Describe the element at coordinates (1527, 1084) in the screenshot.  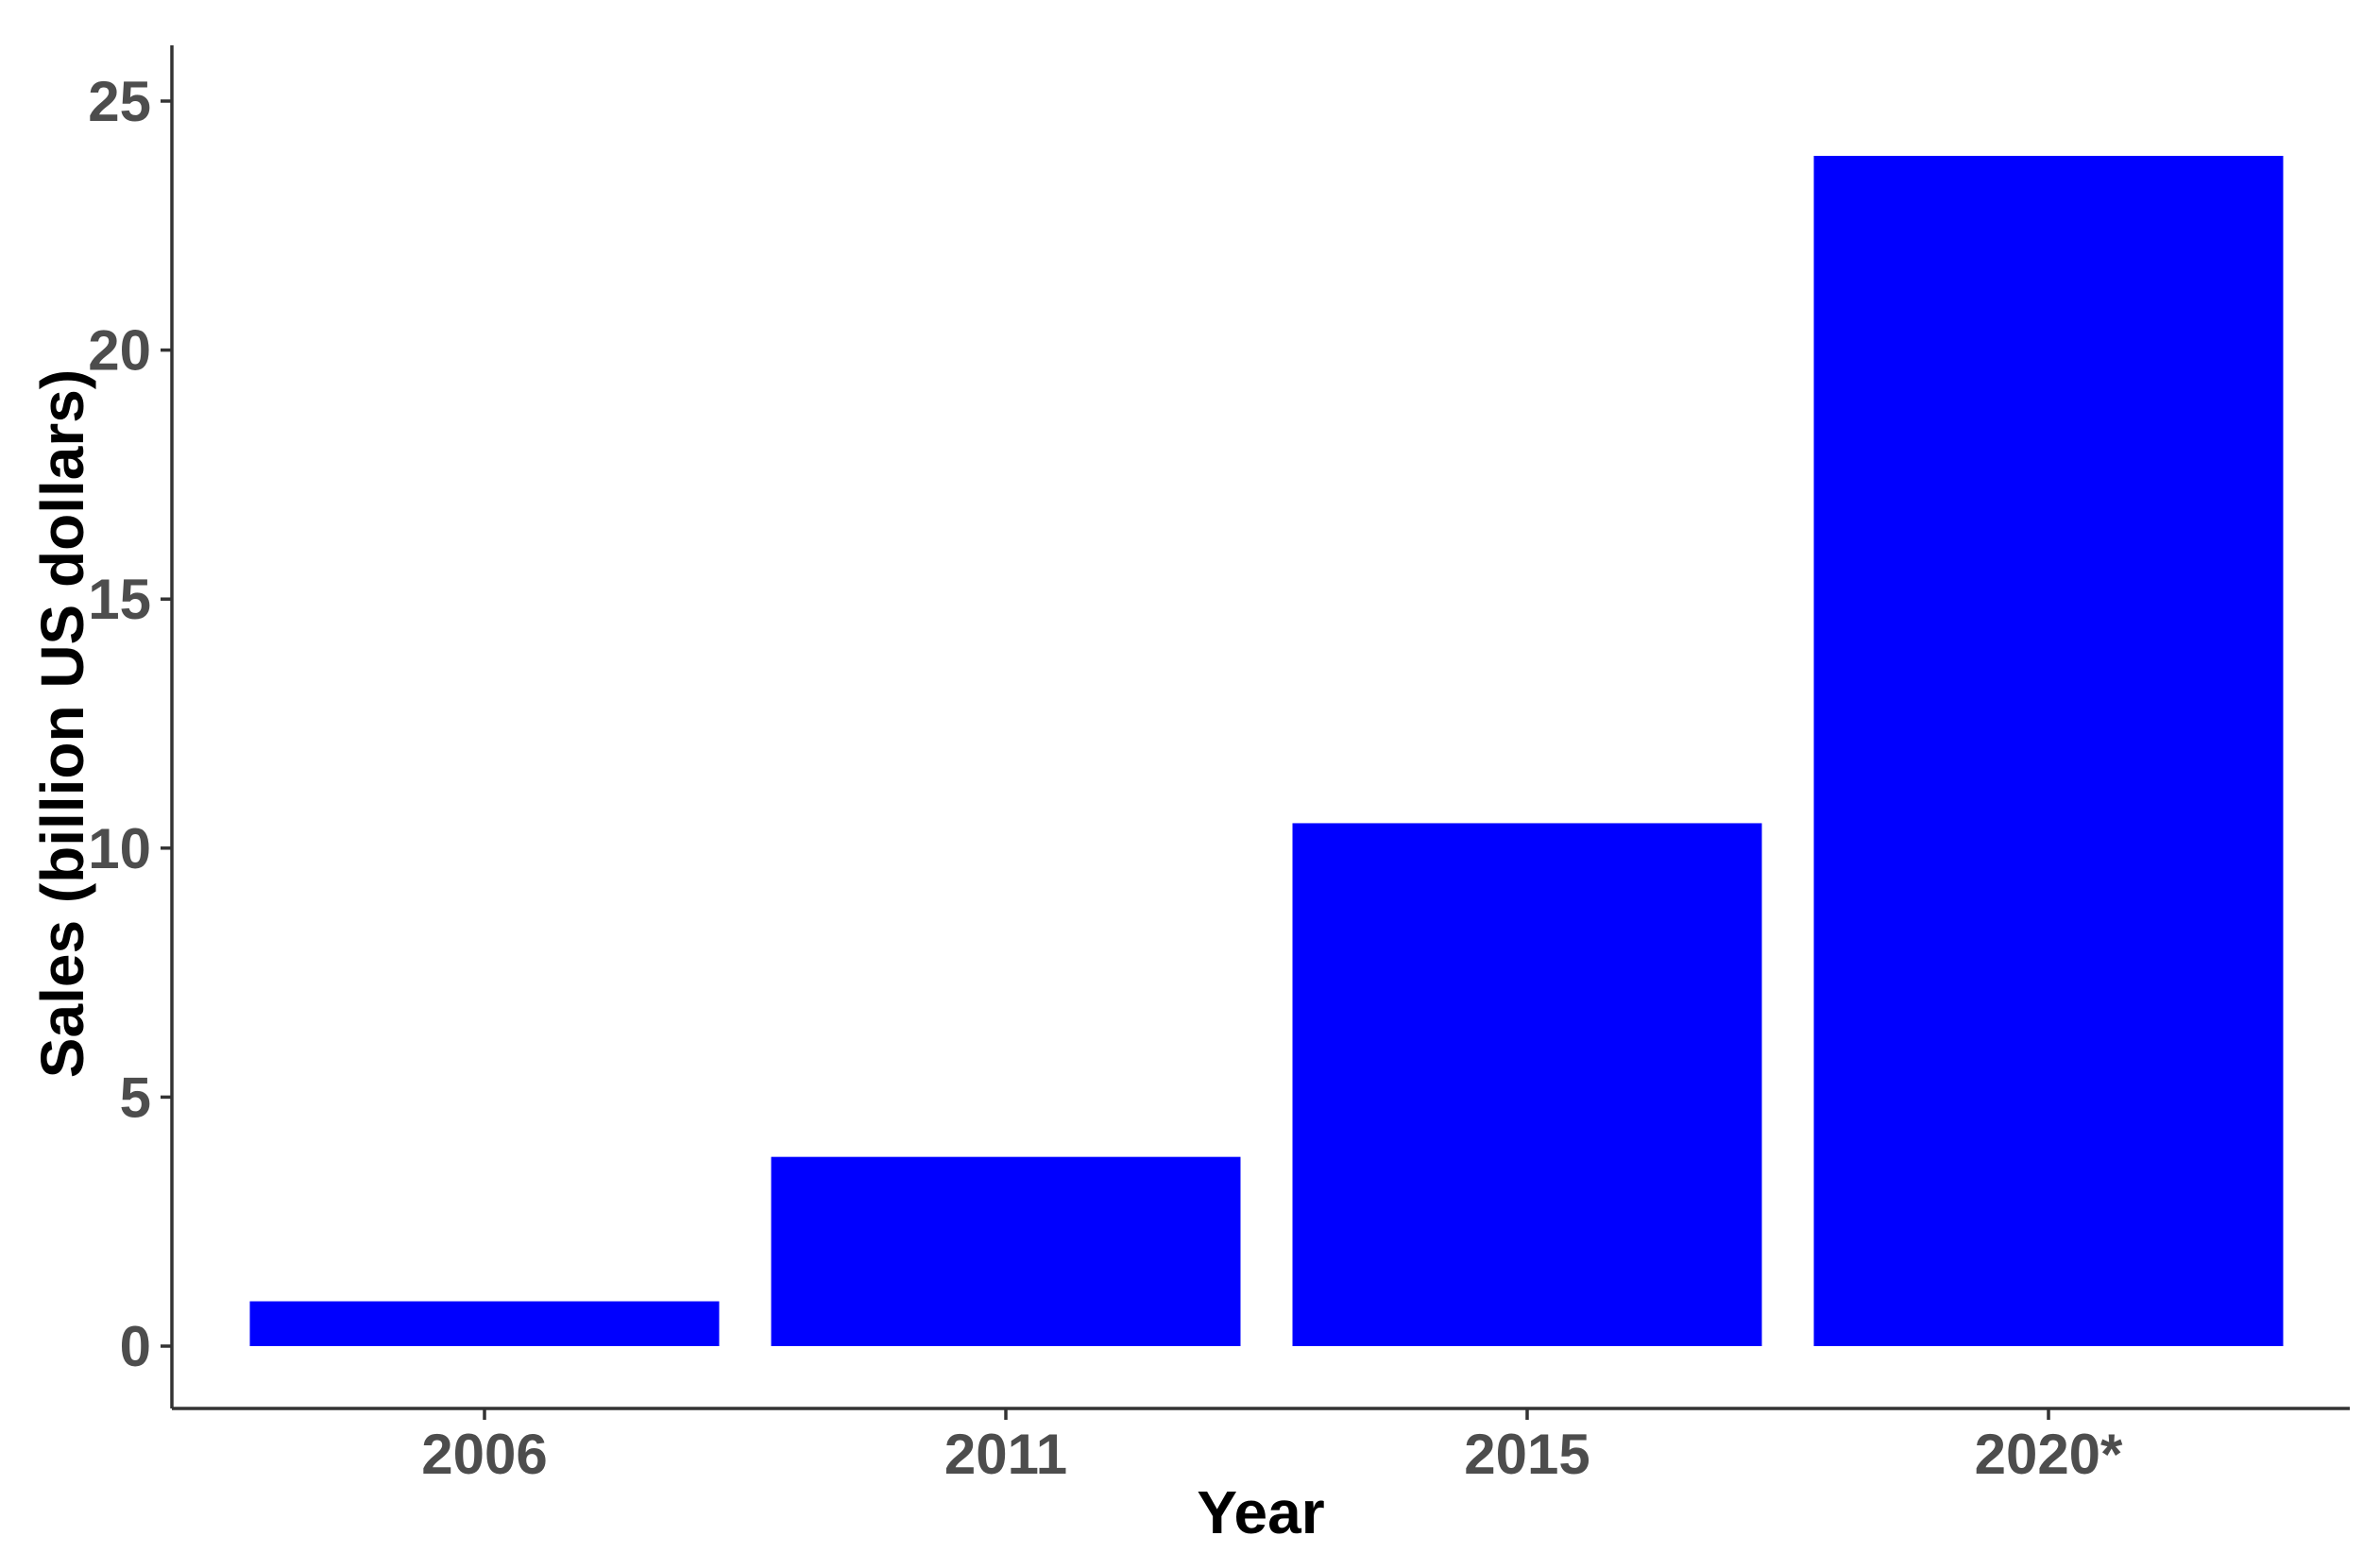
I see `bar-2015` at that location.